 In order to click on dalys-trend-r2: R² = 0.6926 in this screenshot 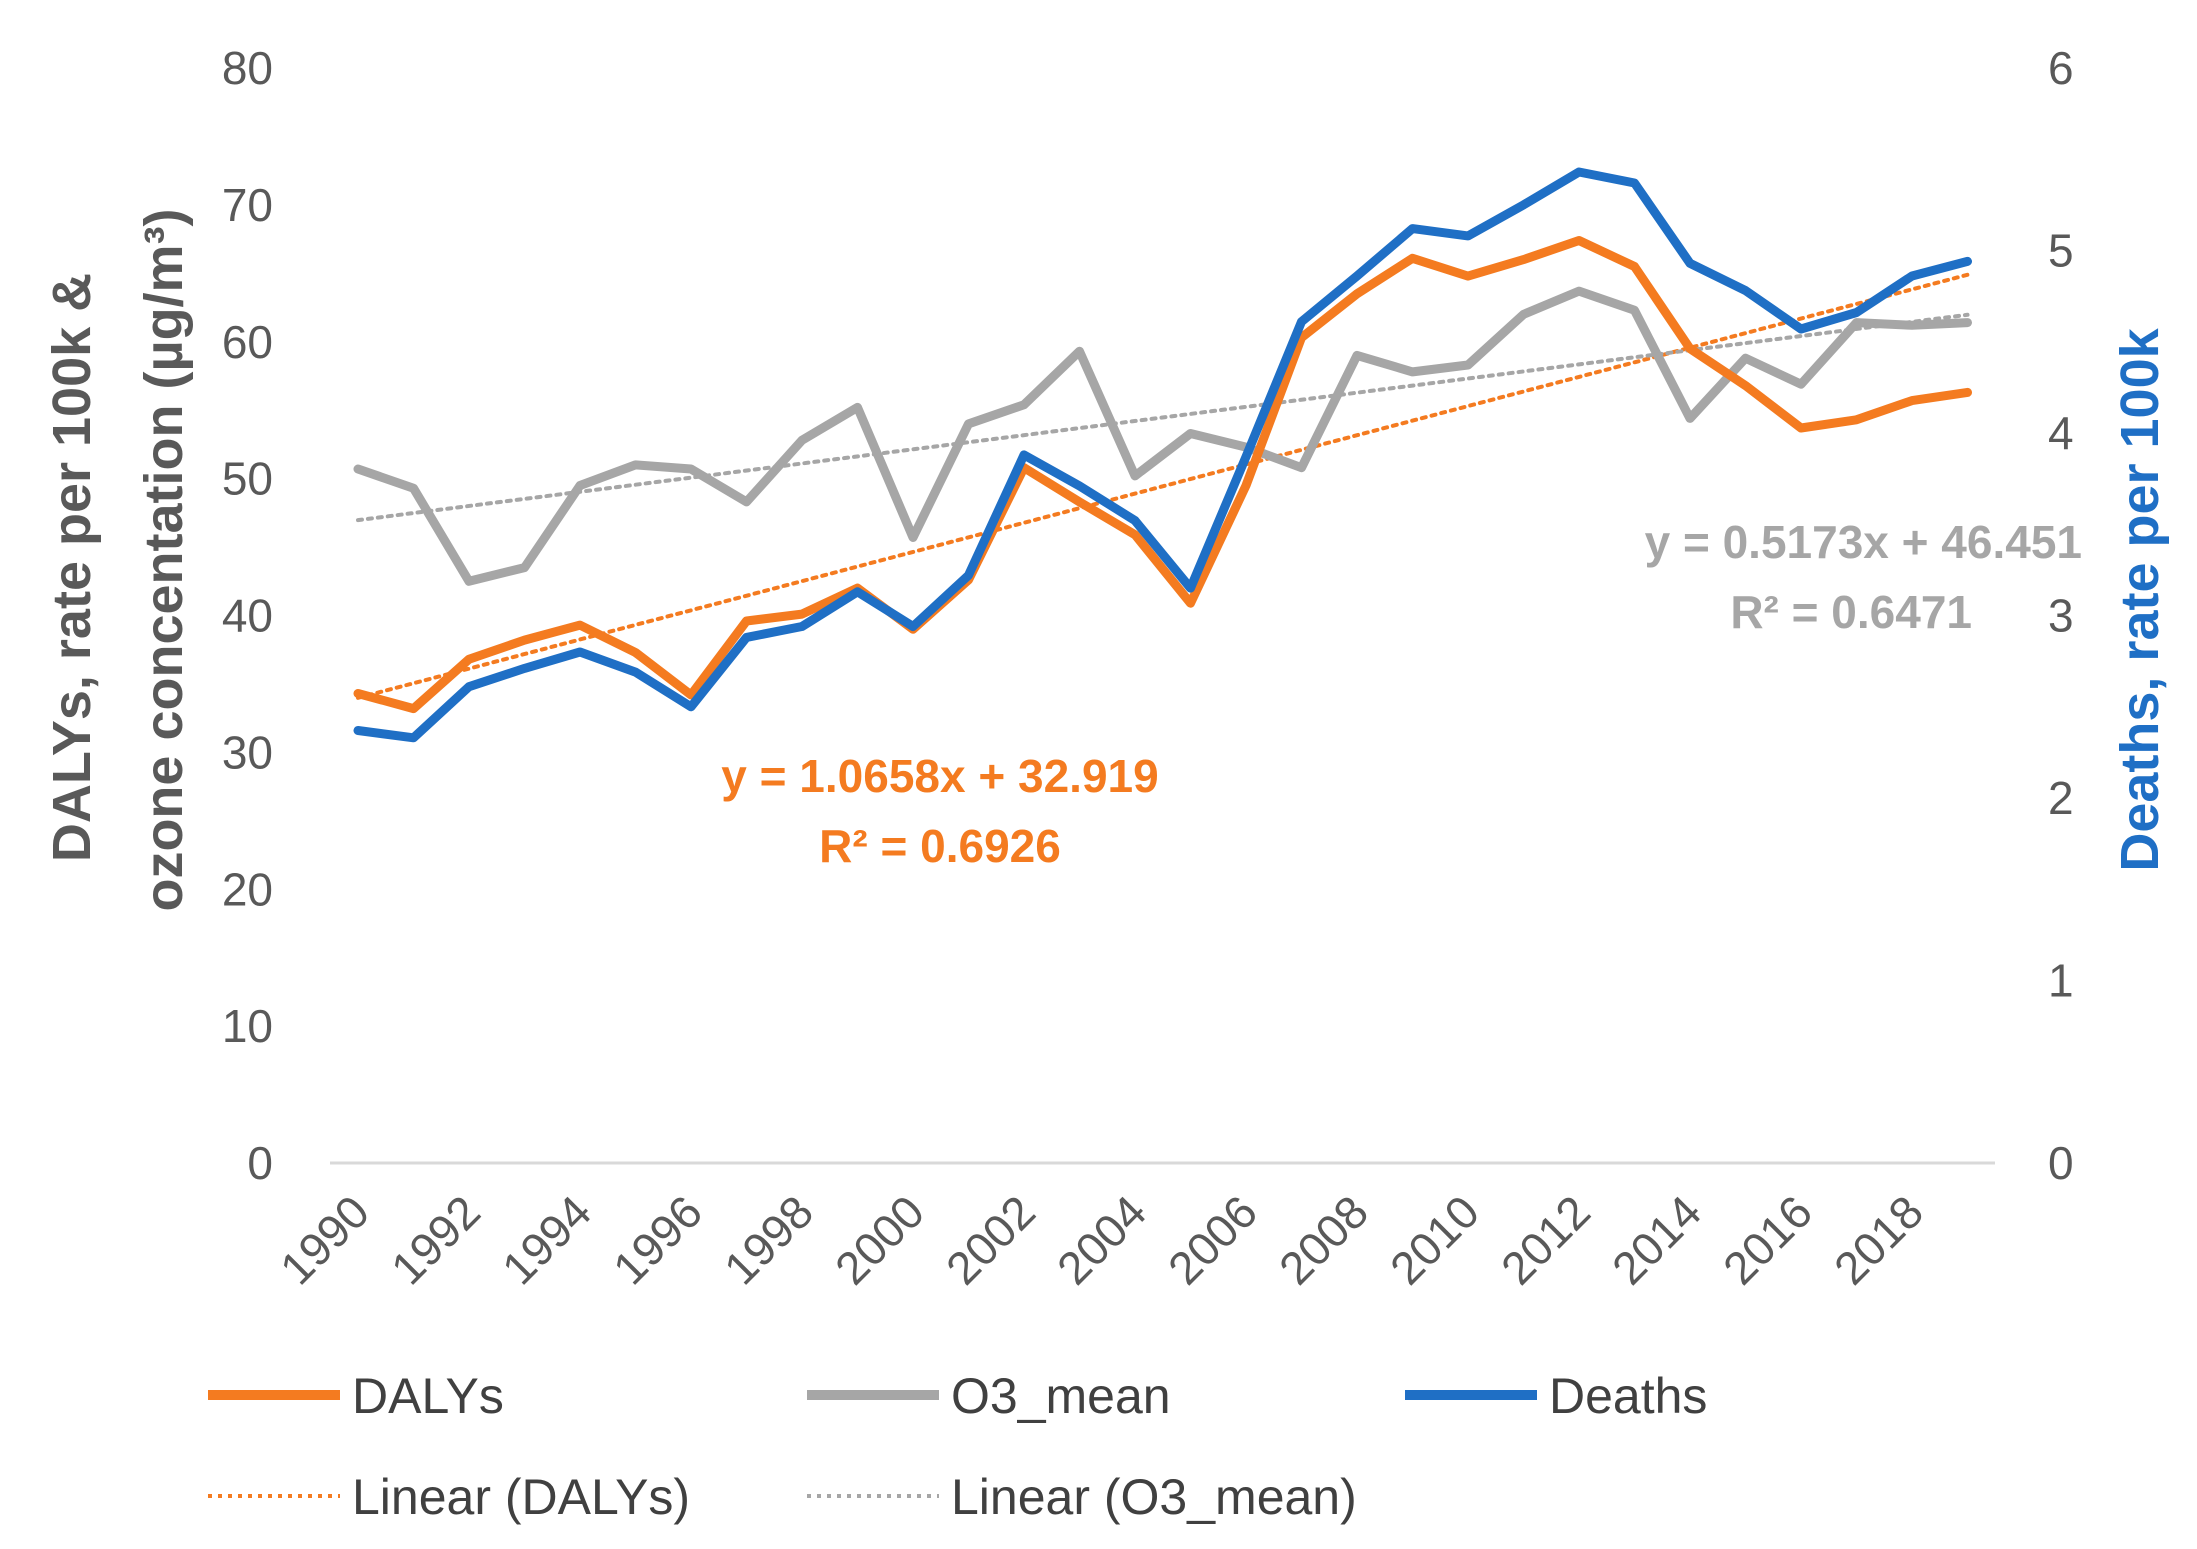, I will do `click(940, 846)`.